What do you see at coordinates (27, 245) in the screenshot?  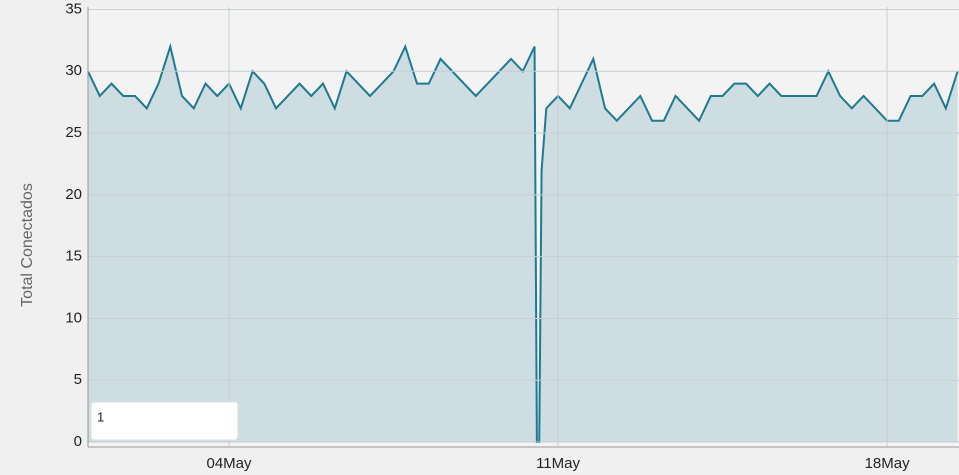 I see `y-axis-label: Total Conectados` at bounding box center [27, 245].